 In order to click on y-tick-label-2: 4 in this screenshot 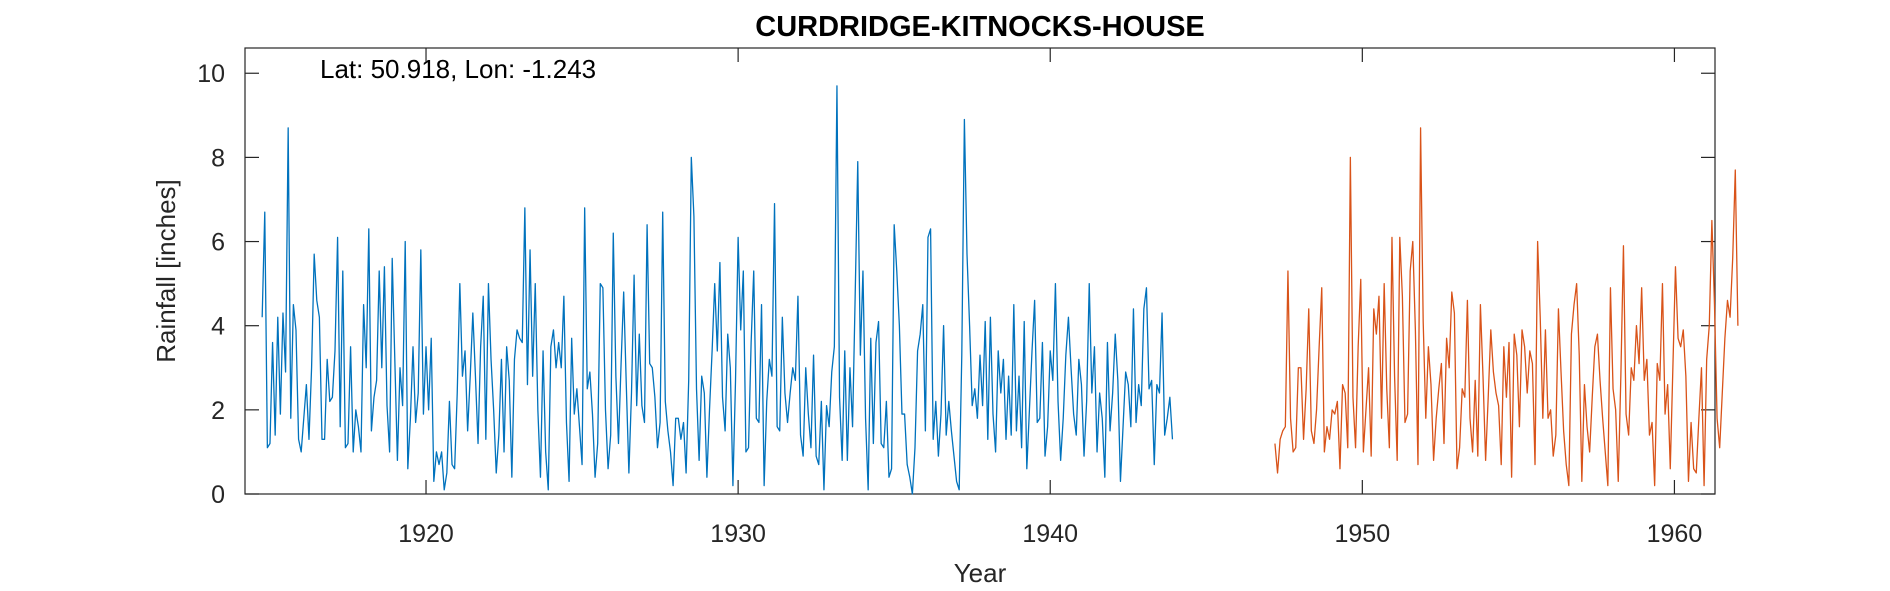, I will do `click(218, 327)`.